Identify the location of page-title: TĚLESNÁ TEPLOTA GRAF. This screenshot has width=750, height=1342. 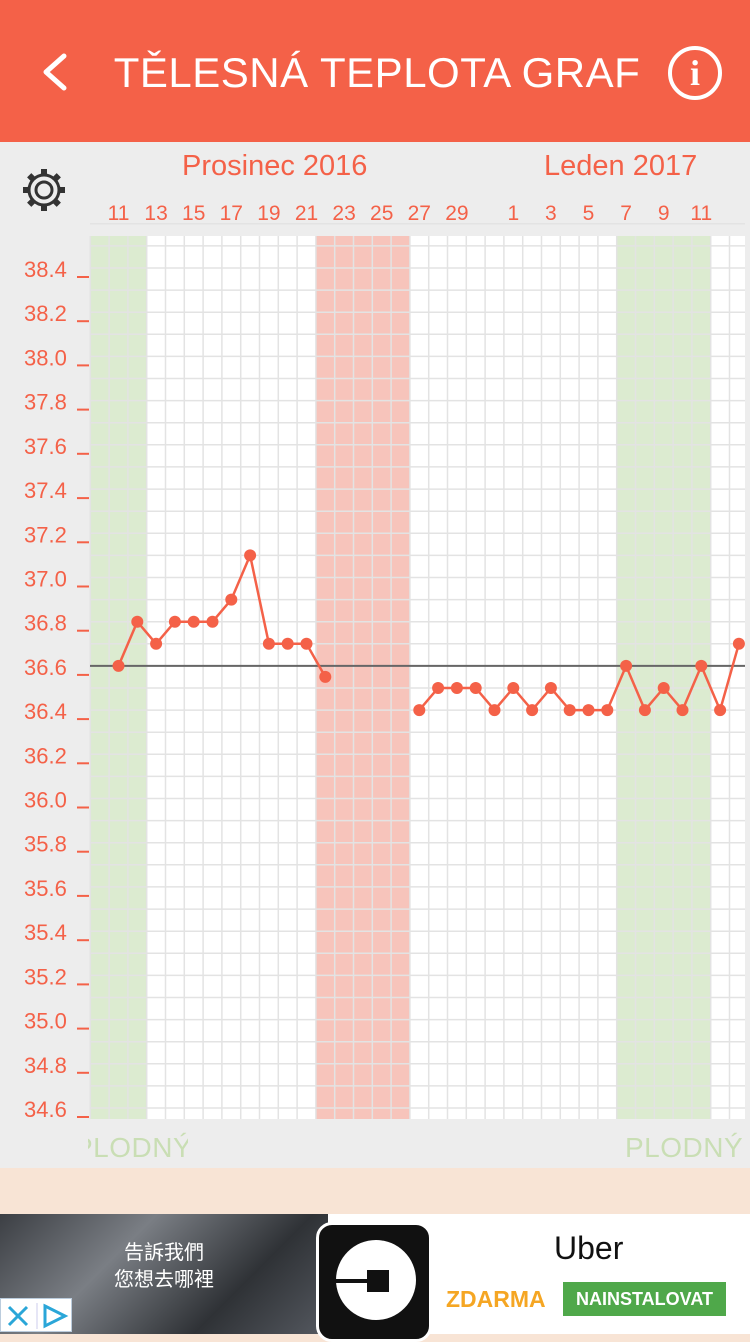
(377, 72).